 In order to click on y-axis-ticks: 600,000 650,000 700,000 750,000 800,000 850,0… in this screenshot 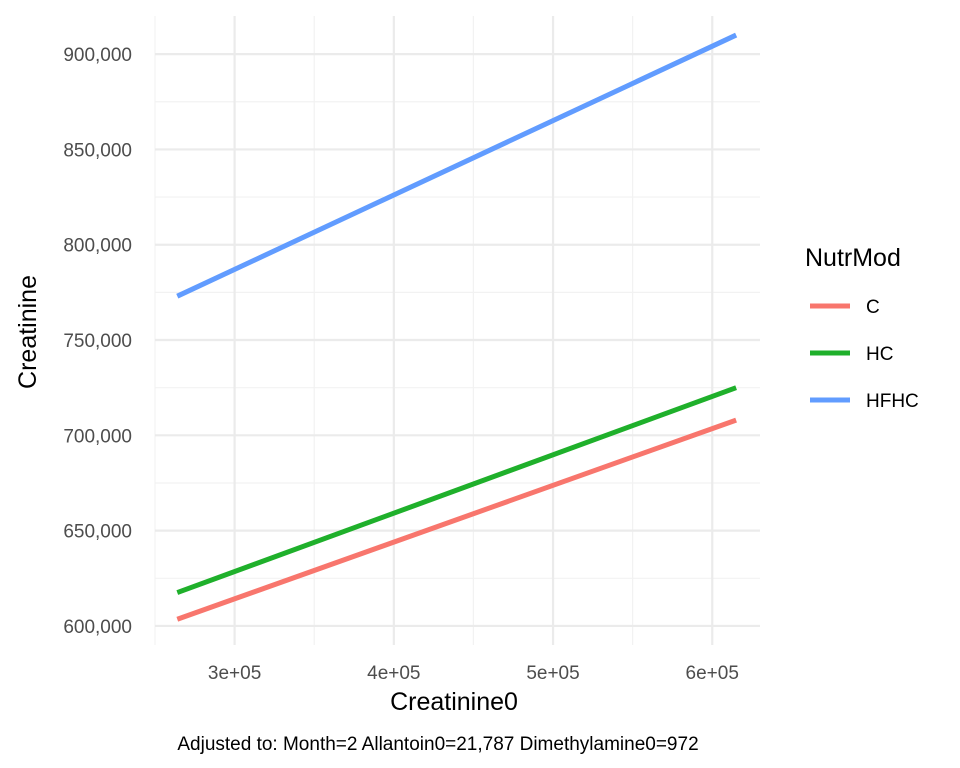, I will do `click(97, 341)`.